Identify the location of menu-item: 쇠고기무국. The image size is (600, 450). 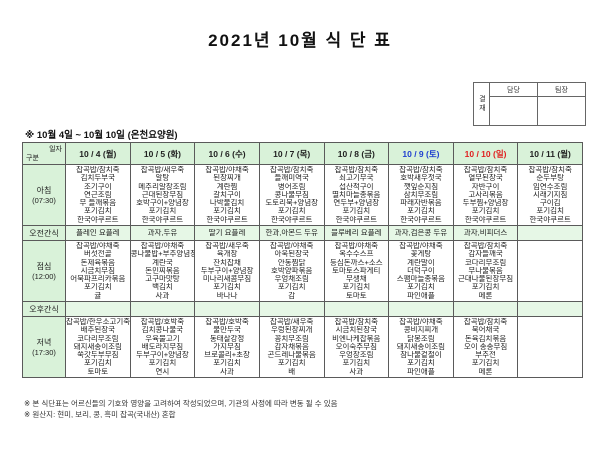
(356, 178).